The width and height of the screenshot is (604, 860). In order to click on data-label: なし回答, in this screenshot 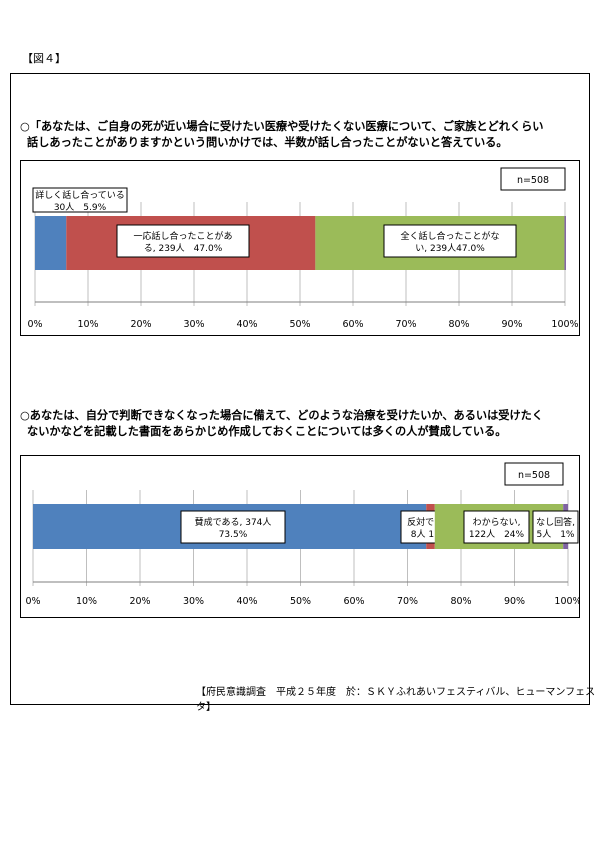, I will do `click(555, 522)`.